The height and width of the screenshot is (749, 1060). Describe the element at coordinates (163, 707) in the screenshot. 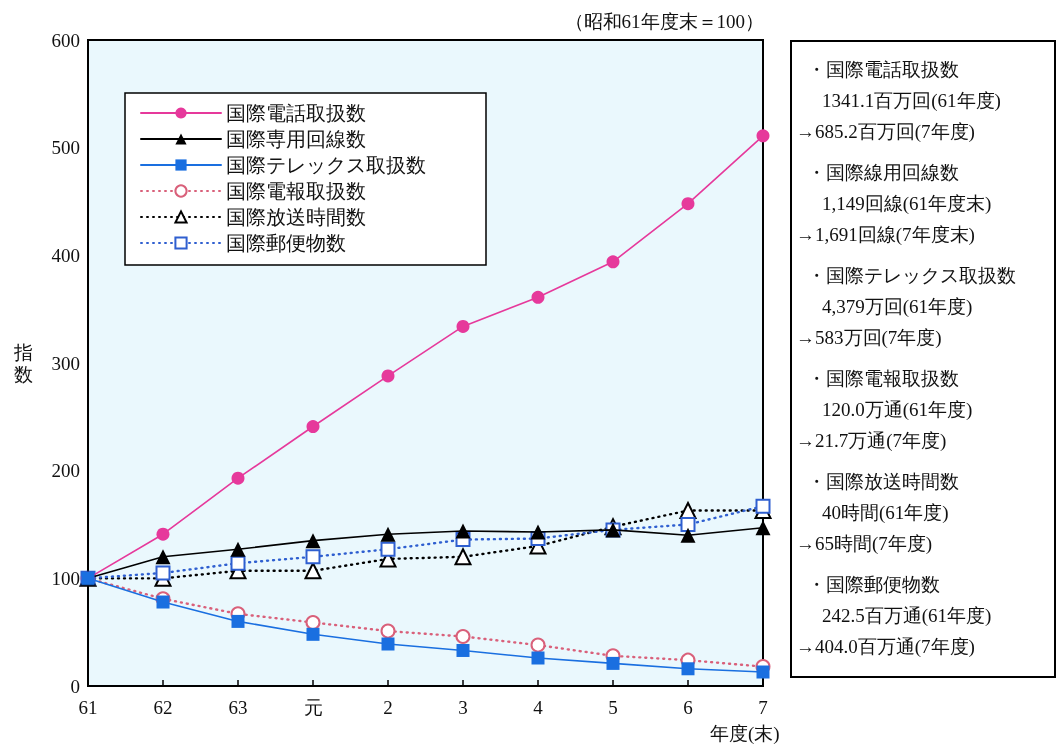

I see `x-tick-label: 62` at that location.